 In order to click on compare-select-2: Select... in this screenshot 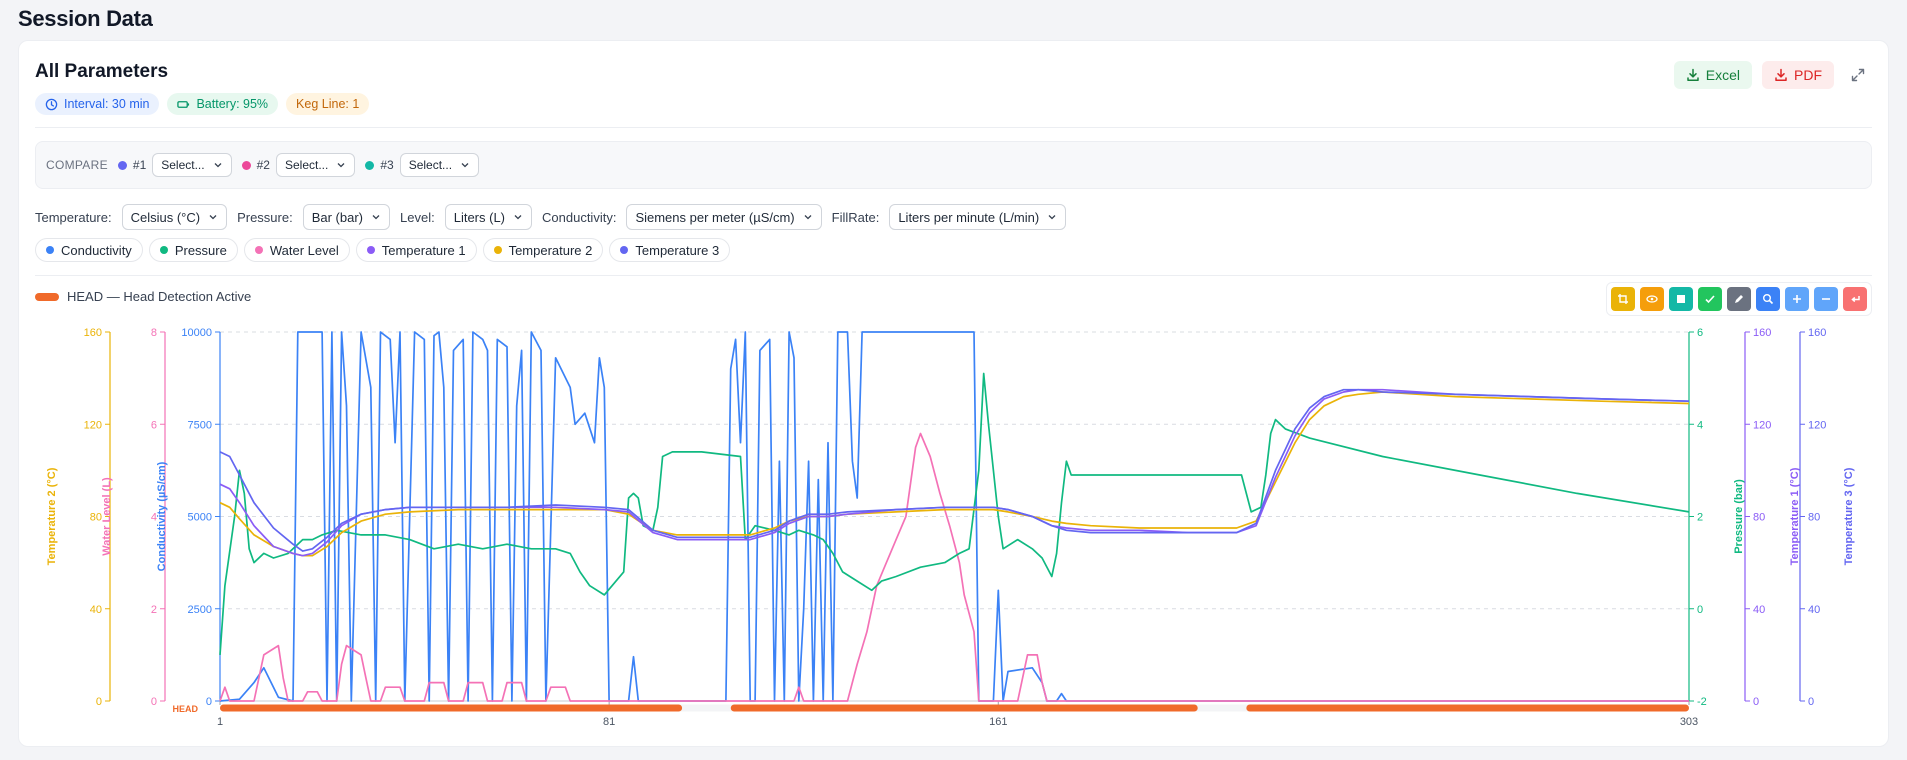, I will do `click(315, 165)`.